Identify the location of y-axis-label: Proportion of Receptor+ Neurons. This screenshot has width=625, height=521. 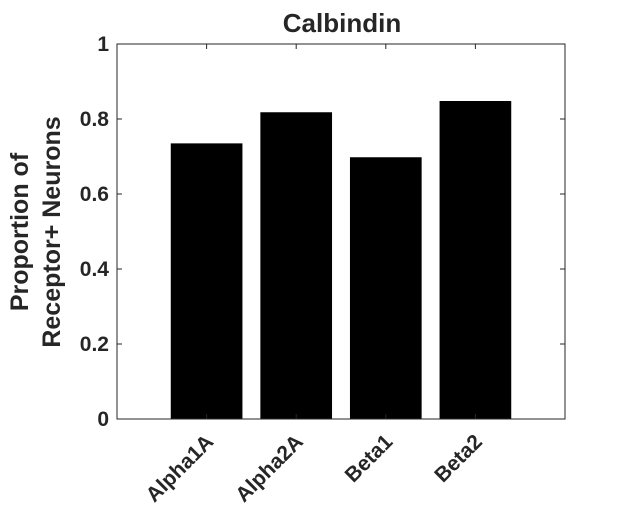
(36, 231).